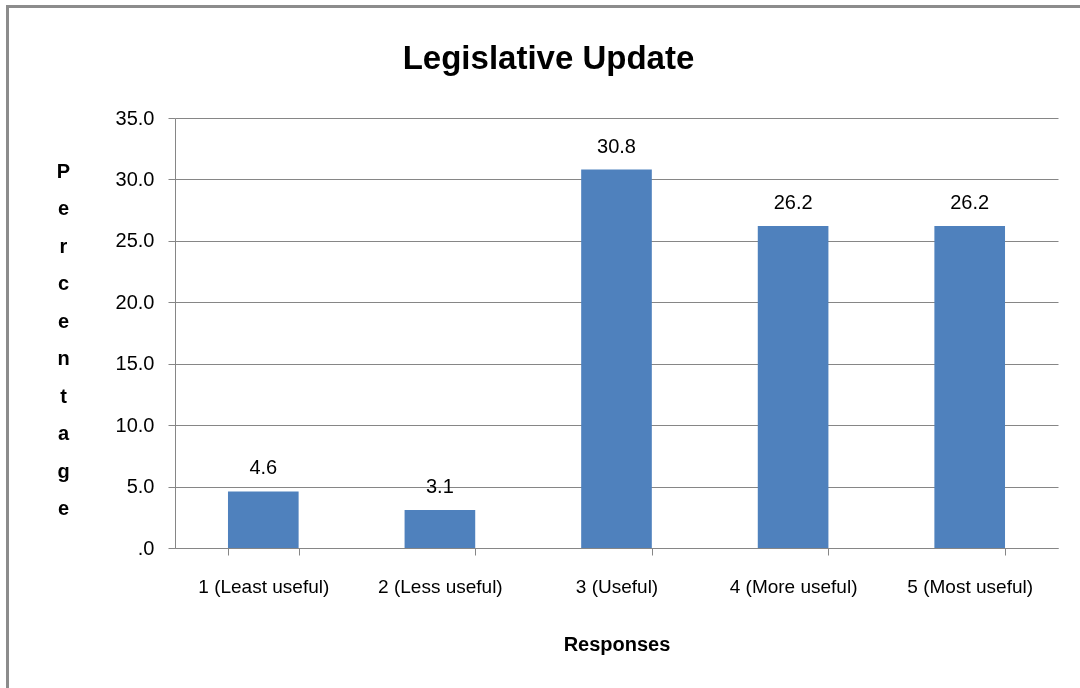 This screenshot has height=688, width=1080. Describe the element at coordinates (146, 547) in the screenshot. I see `y-tick-label: .0` at that location.